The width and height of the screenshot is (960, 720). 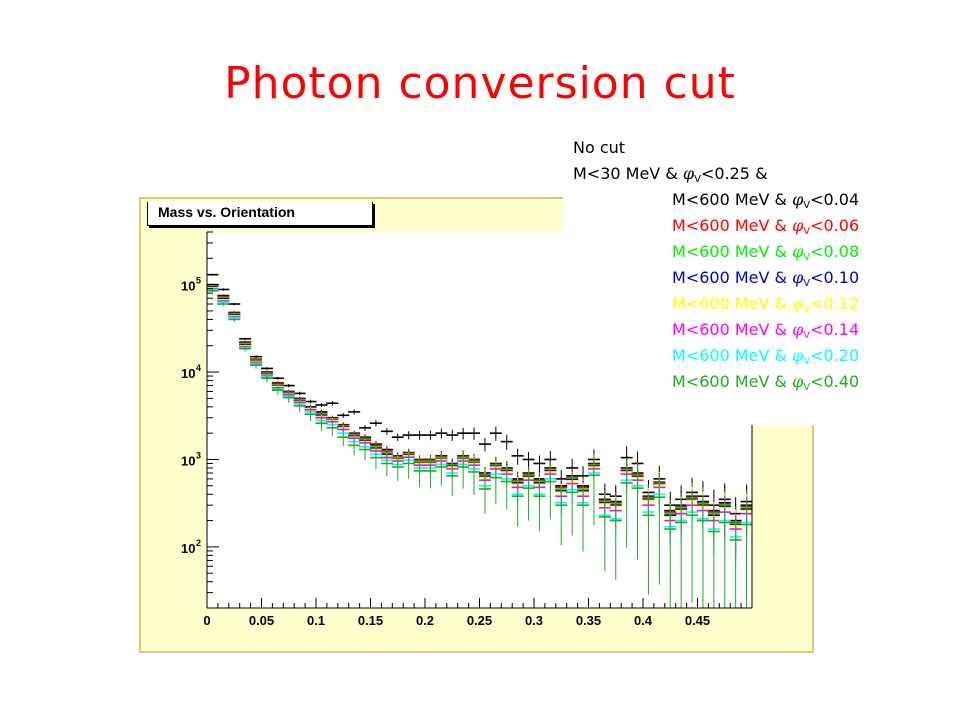 I want to click on x-tick-label: 0.2, so click(x=425, y=620).